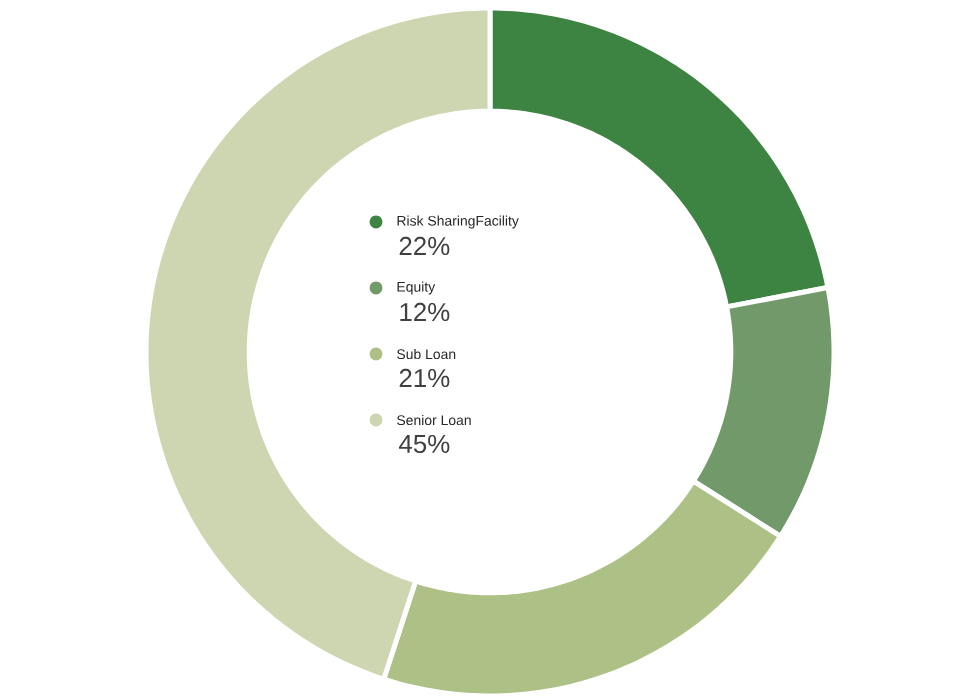 This screenshot has height=700, width=980. I want to click on data-label: 21%, so click(424, 378).